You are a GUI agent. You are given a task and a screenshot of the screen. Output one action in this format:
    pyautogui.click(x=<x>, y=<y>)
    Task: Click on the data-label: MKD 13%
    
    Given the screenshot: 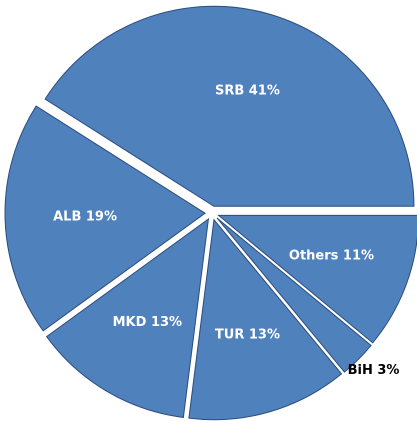 What is the action you would take?
    pyautogui.click(x=147, y=322)
    